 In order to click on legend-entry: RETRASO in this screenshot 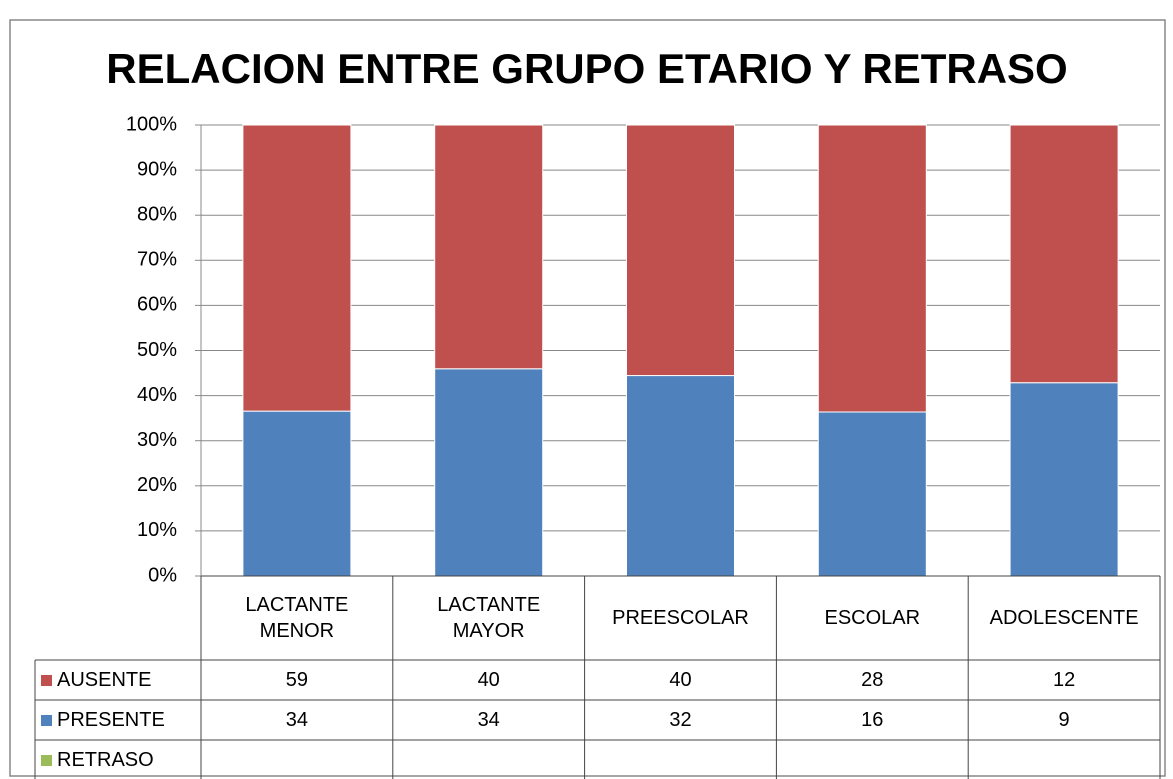, I will do `click(118, 759)`.